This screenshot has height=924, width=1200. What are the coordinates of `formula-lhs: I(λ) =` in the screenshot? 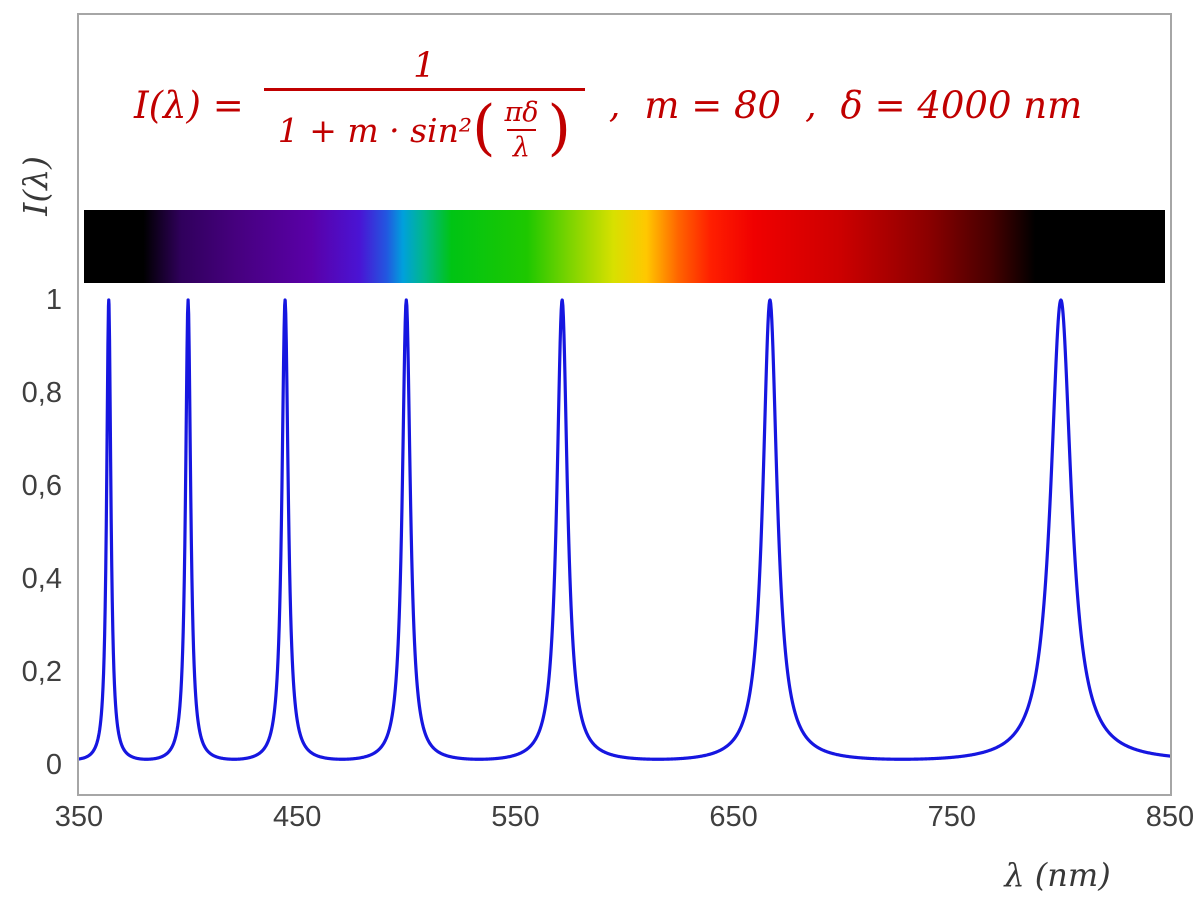 It's located at (189, 105).